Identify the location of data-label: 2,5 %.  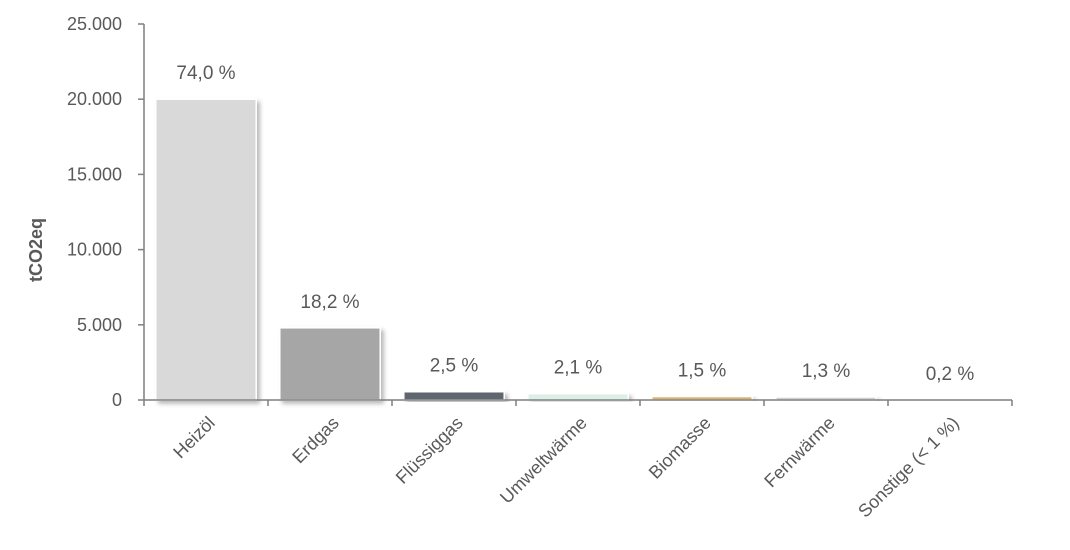
(454, 366).